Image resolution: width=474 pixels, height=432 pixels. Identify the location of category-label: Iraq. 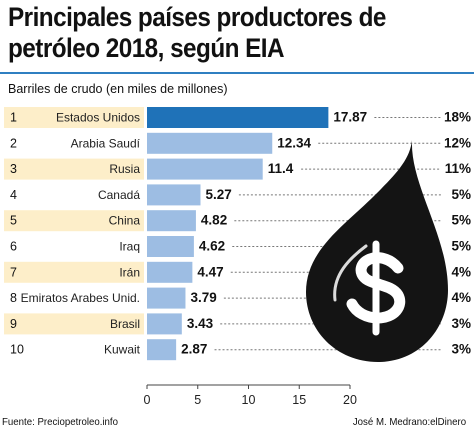
(129, 247).